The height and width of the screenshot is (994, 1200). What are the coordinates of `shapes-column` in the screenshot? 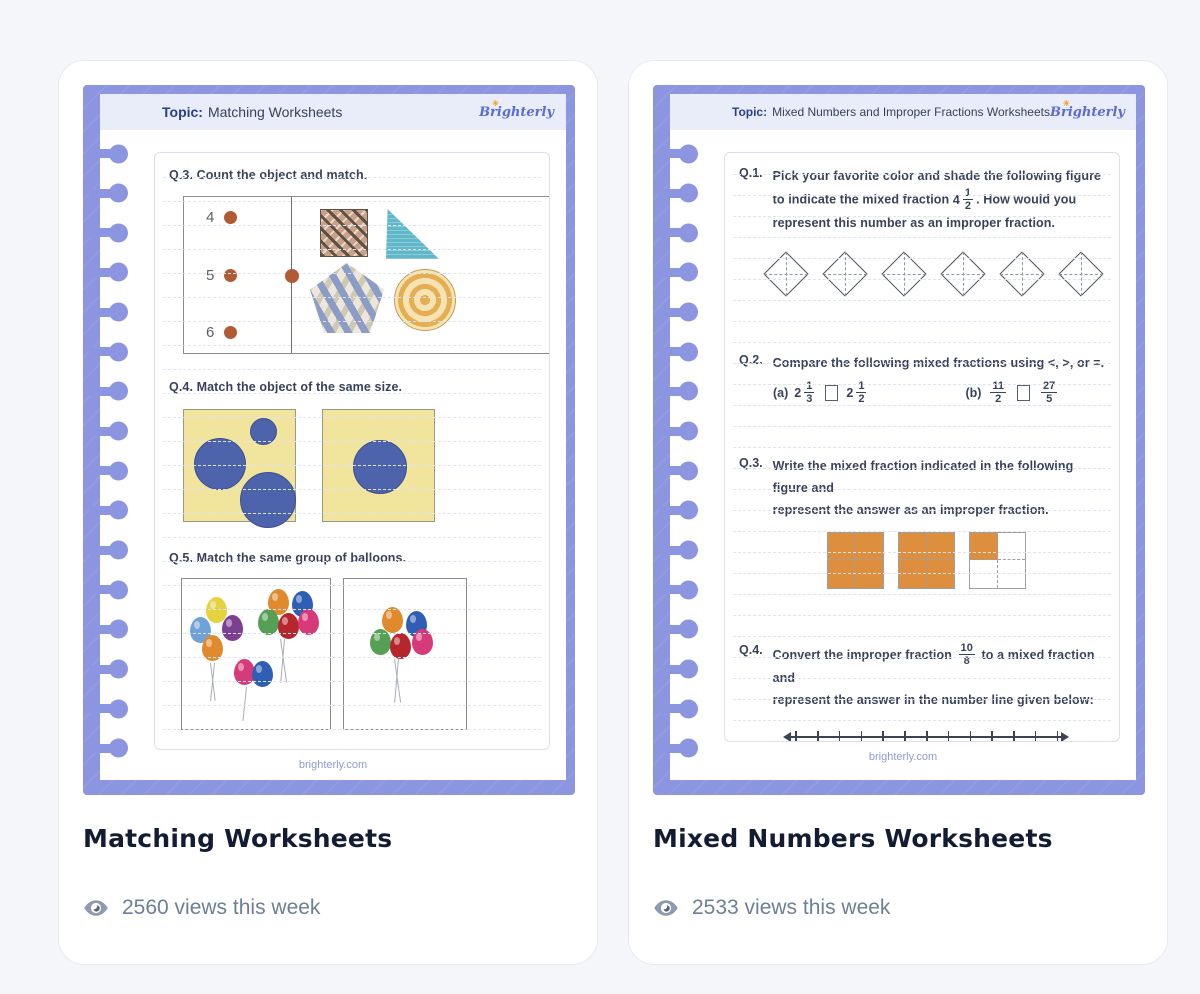 It's located at (420, 275).